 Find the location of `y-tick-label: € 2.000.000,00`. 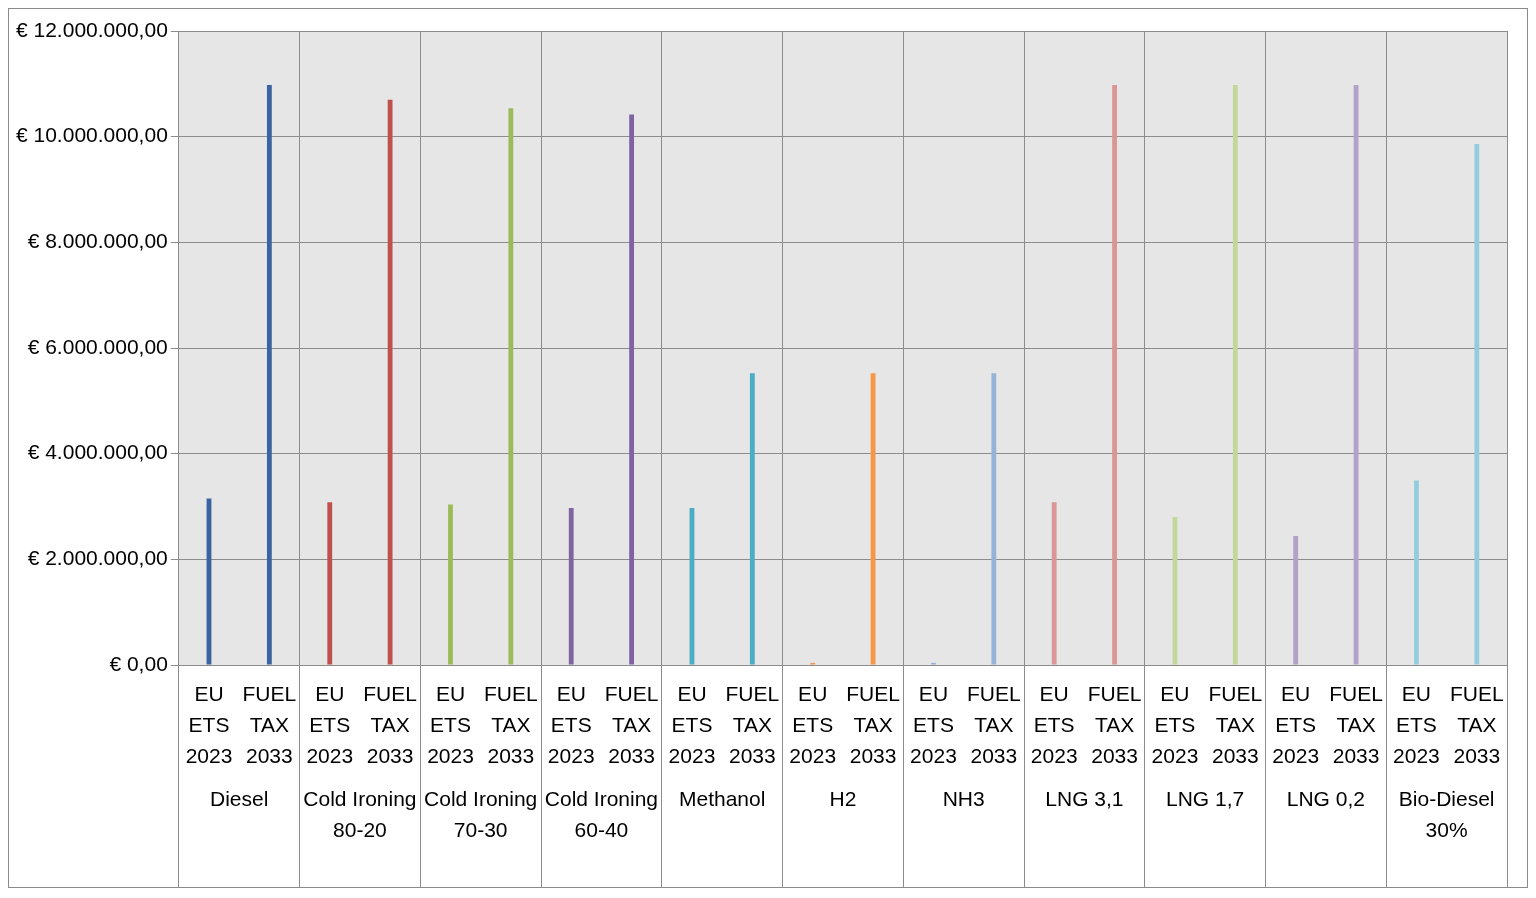

y-tick-label: € 2.000.000,00 is located at coordinates (97, 558).